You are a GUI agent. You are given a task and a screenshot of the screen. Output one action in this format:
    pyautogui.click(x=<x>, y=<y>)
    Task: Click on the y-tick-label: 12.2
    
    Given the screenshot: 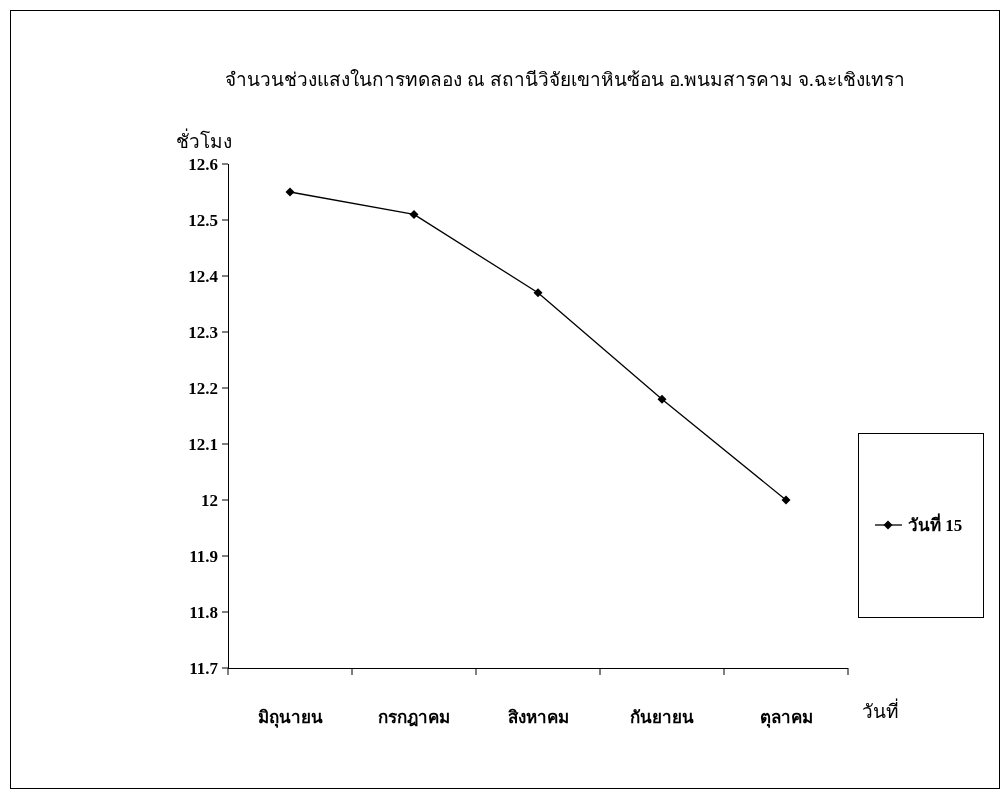 What is the action you would take?
    pyautogui.click(x=203, y=388)
    